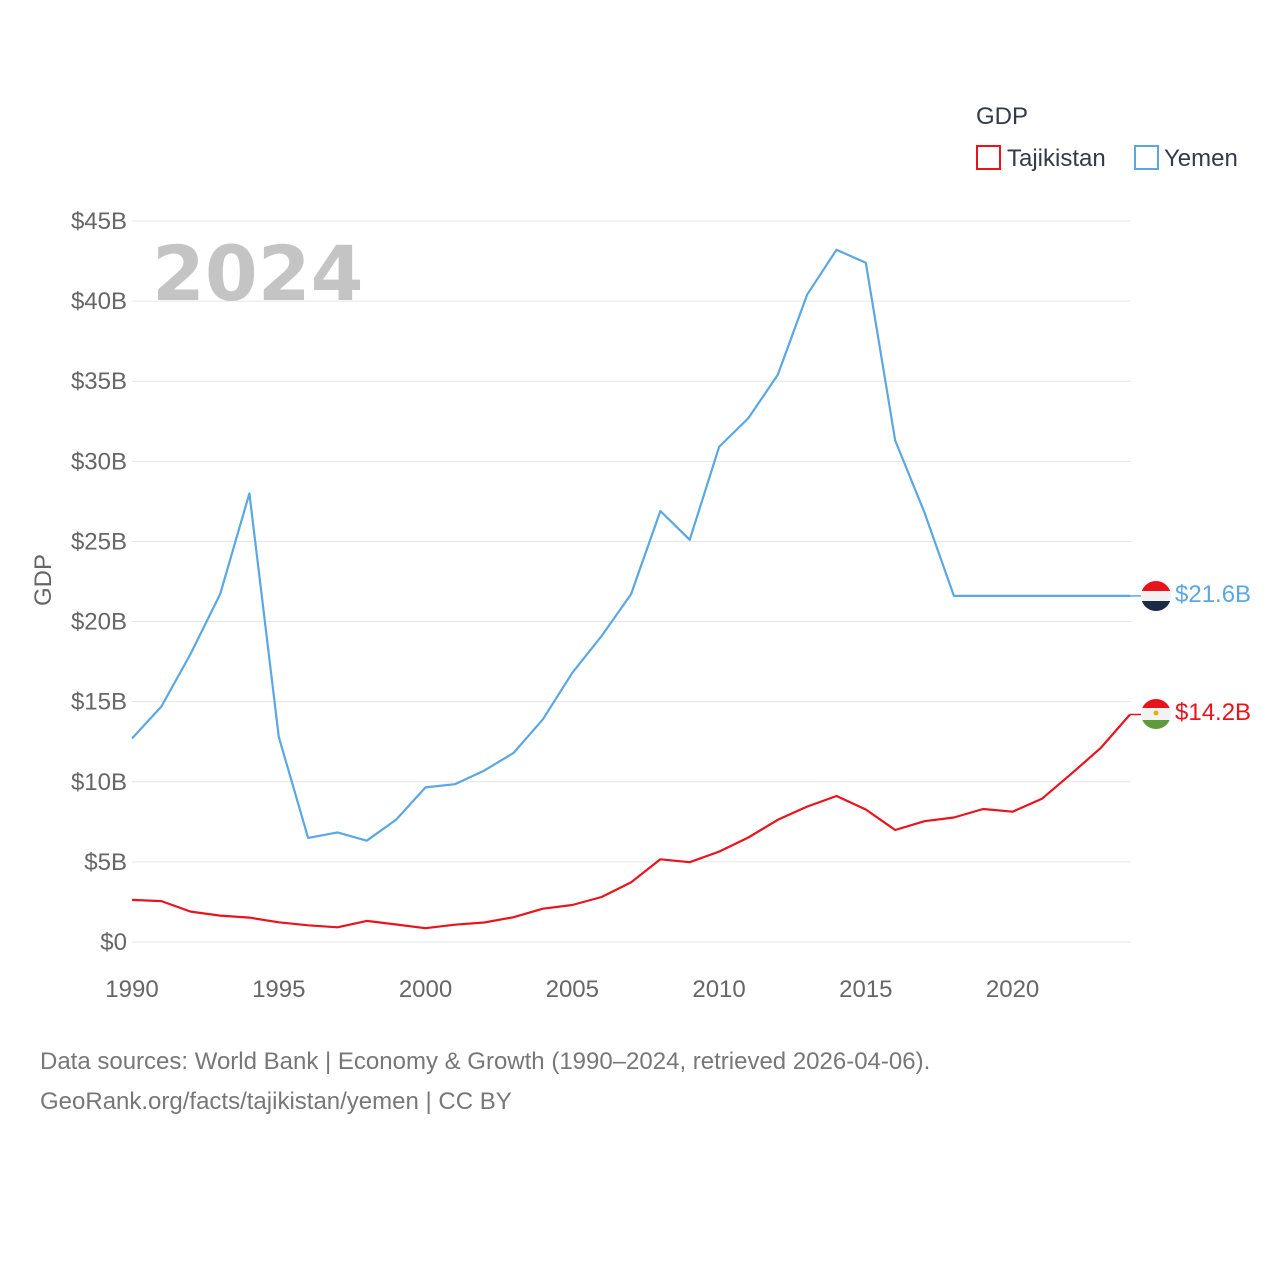  I want to click on legend-title: GDP, so click(1002, 116).